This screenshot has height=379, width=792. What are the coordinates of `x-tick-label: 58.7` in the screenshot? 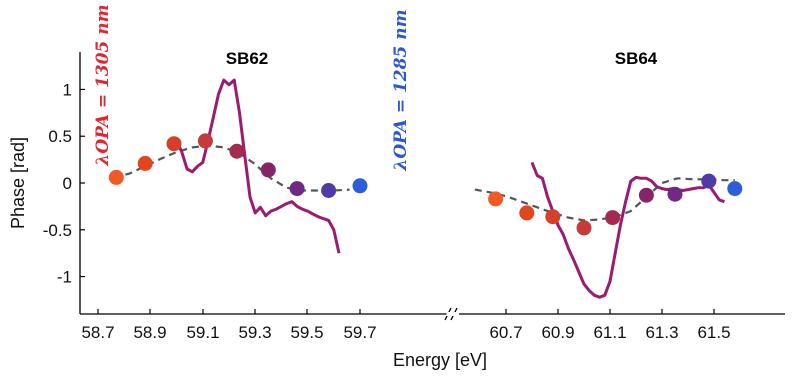 It's located at (97, 332).